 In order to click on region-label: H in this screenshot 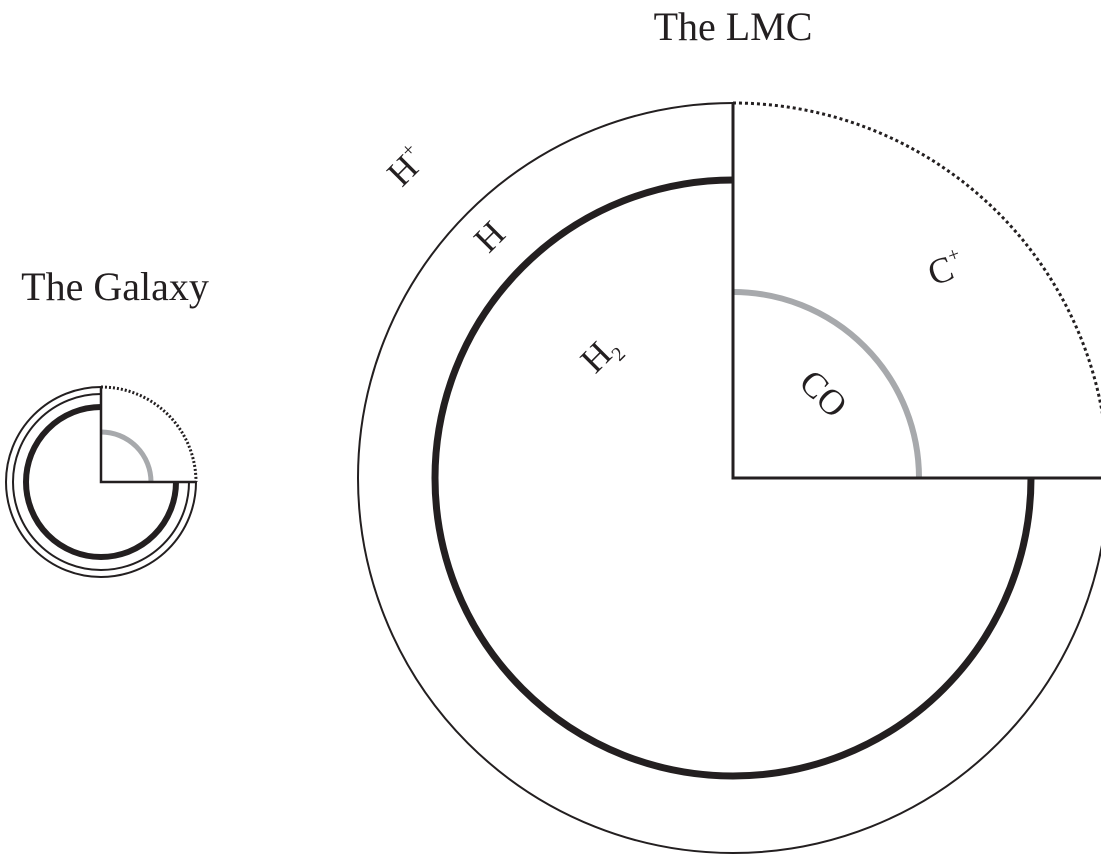, I will do `click(489, 236)`.